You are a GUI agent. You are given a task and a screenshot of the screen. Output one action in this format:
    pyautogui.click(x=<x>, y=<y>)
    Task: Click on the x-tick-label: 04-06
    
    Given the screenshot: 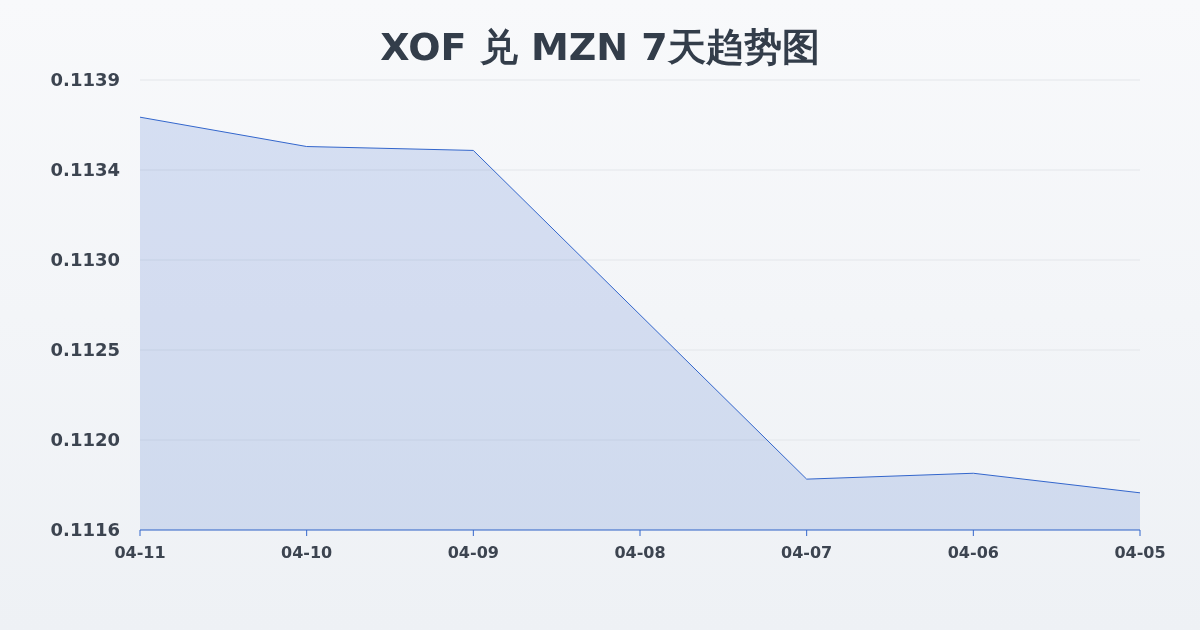 What is the action you would take?
    pyautogui.click(x=973, y=552)
    